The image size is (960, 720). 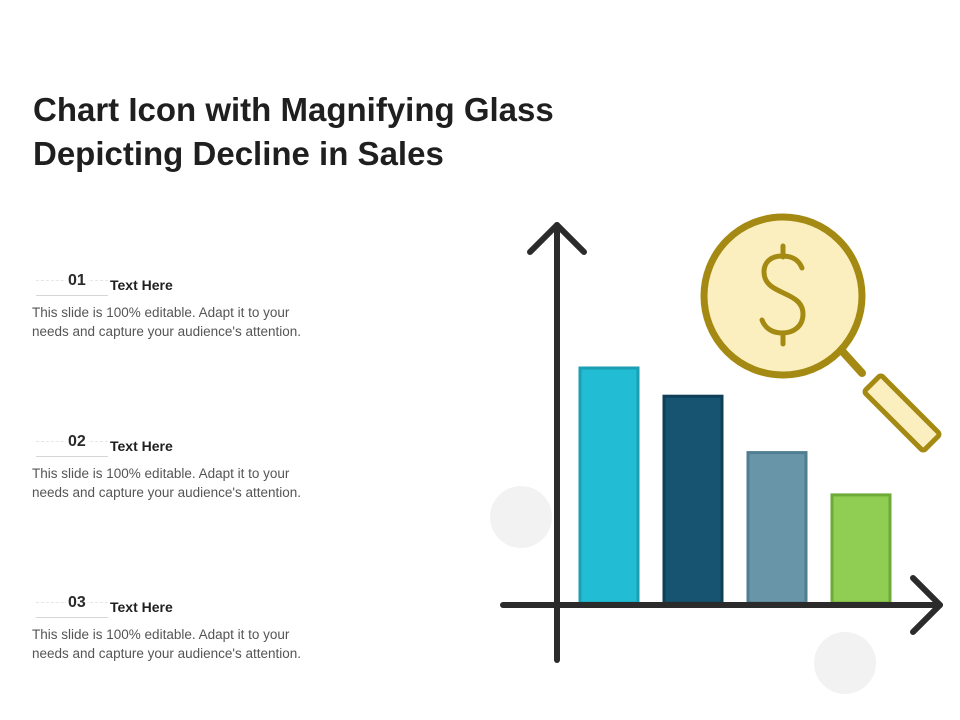 What do you see at coordinates (852, 362) in the screenshot?
I see `magnifier-neck` at bounding box center [852, 362].